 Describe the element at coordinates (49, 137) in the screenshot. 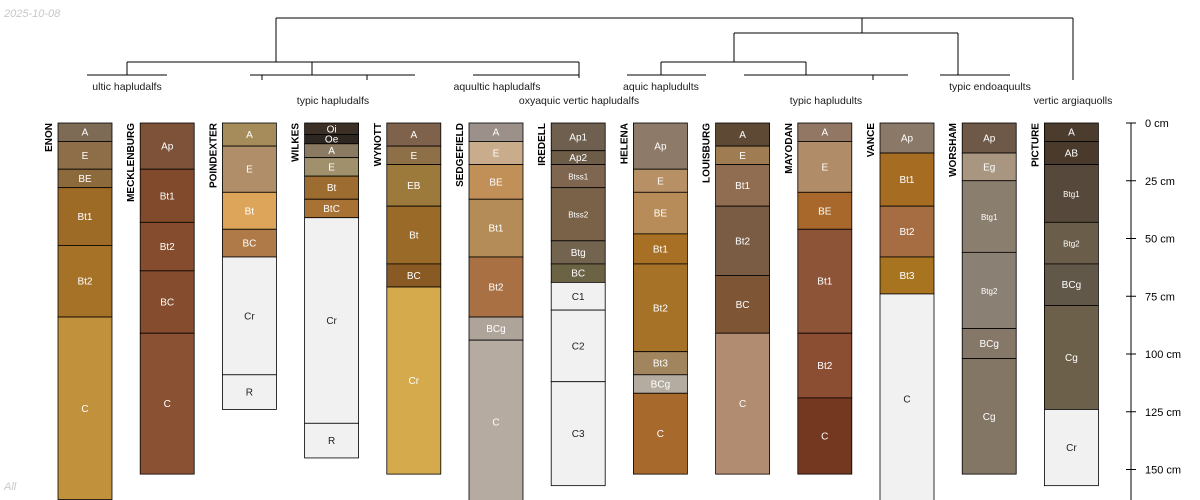

I see `profile-name: ENON` at that location.